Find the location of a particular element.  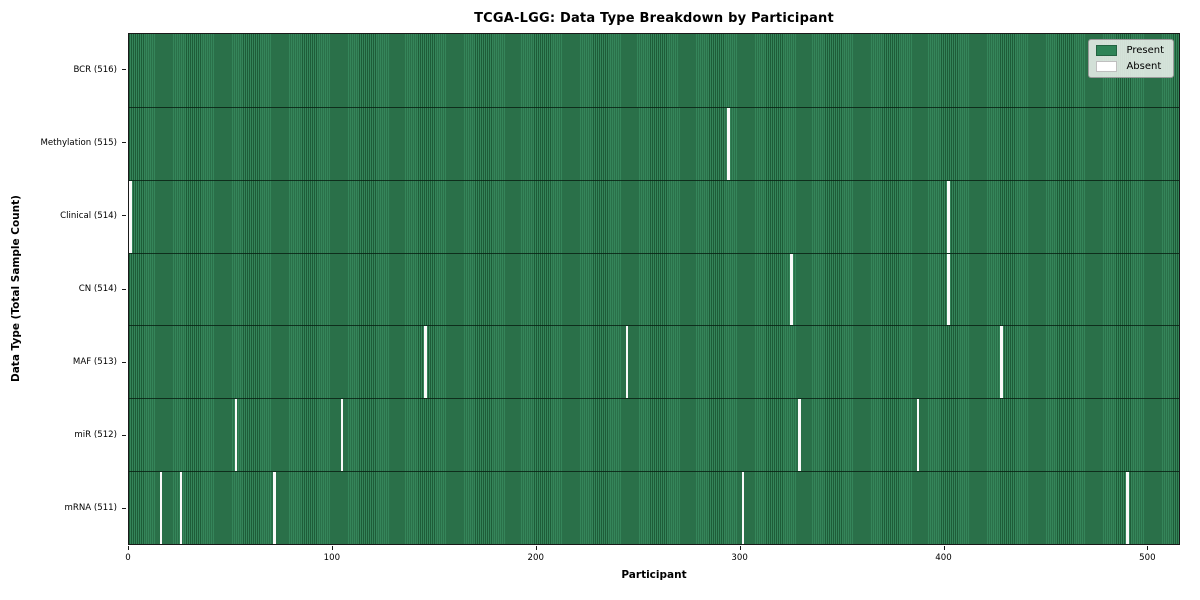

x-tick-label: 200 is located at coordinates (535, 558).